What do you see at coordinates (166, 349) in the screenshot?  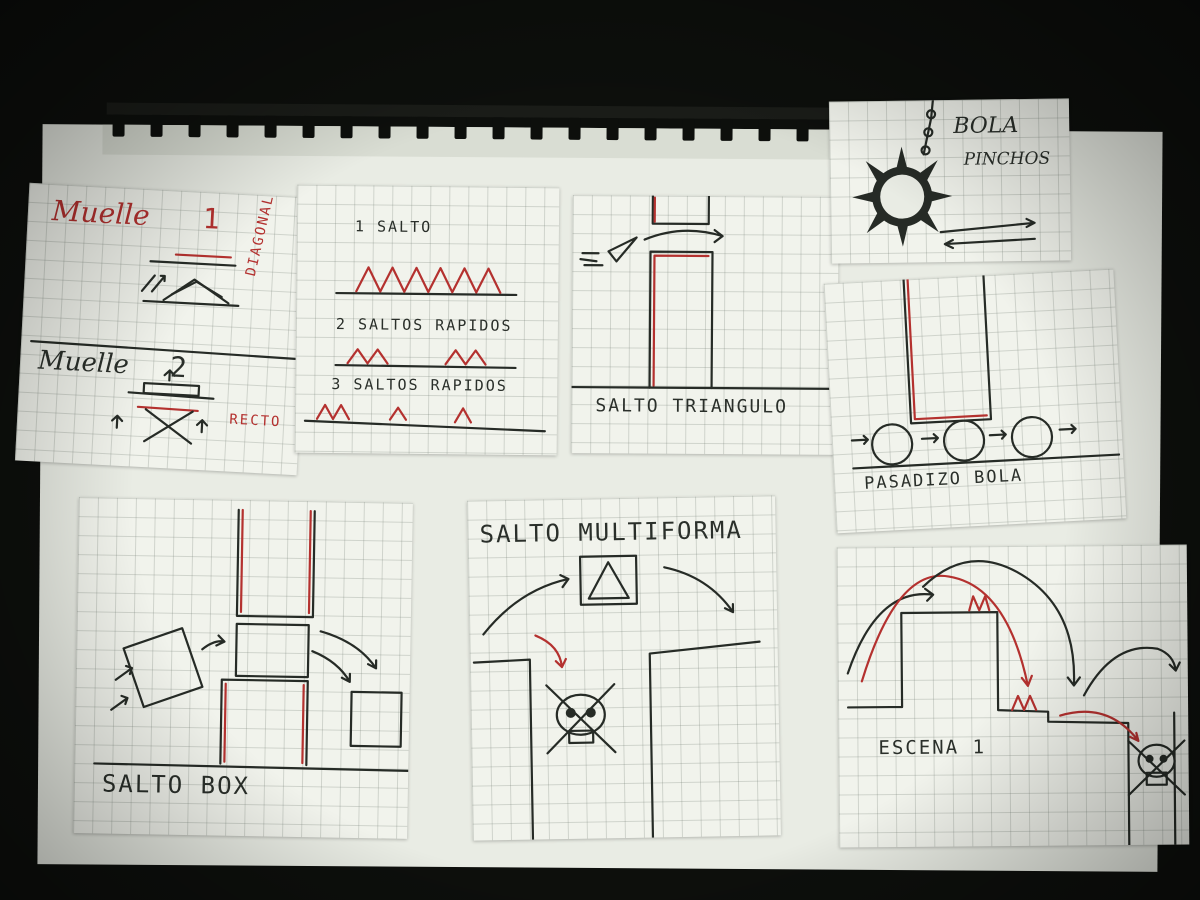 I see `muelle-drawings` at bounding box center [166, 349].